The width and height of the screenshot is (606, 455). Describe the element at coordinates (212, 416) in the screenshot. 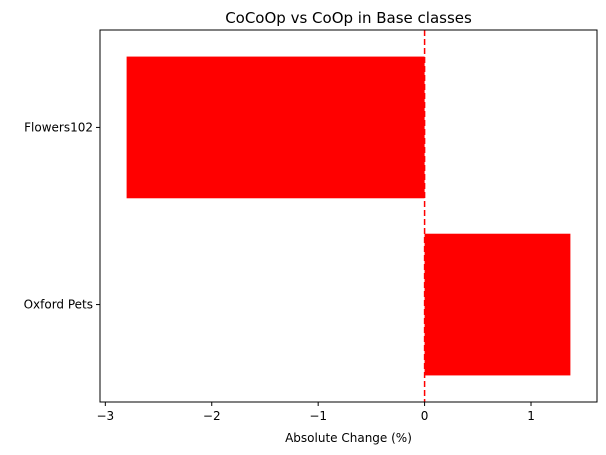

I see `x-tick-label: −2` at that location.